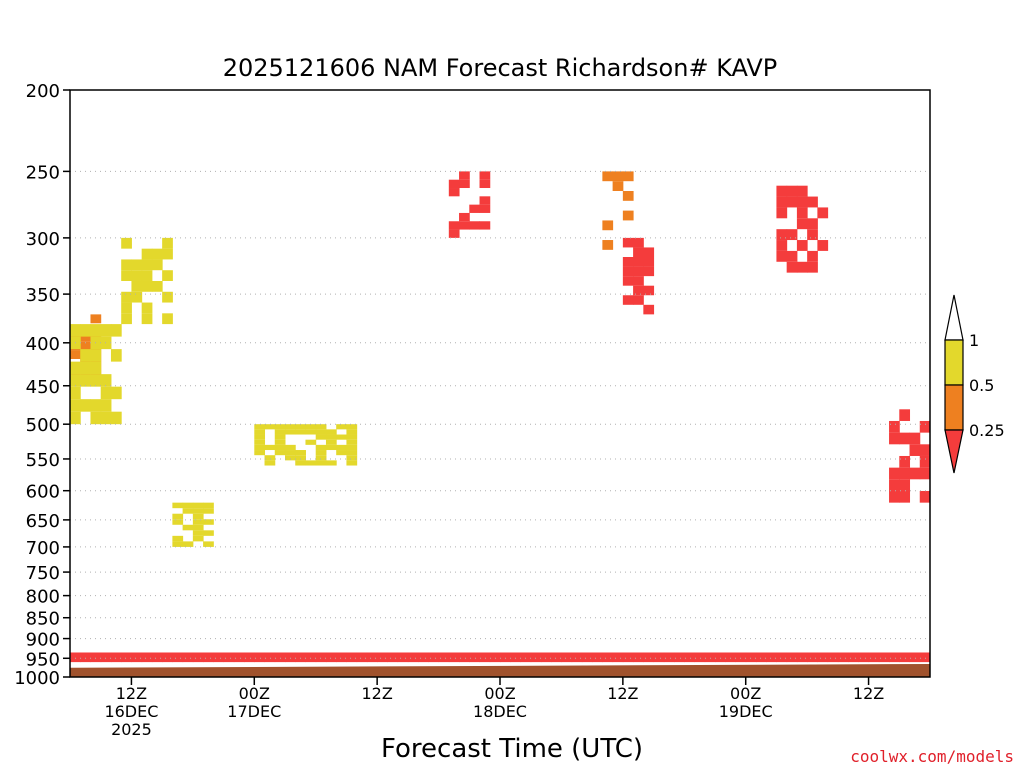  I want to click on y-tick-label: 800, so click(43, 597).